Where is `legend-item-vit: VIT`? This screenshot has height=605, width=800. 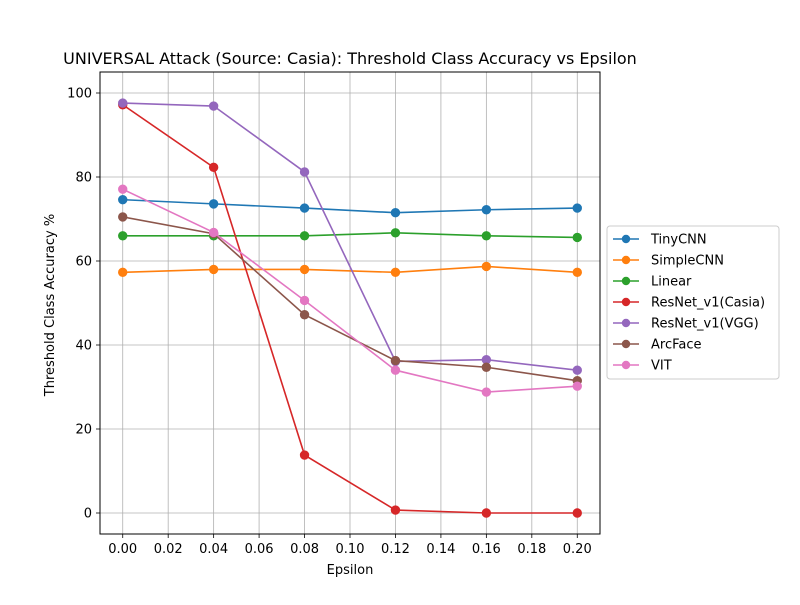
legend-item-vit: VIT is located at coordinates (642, 366).